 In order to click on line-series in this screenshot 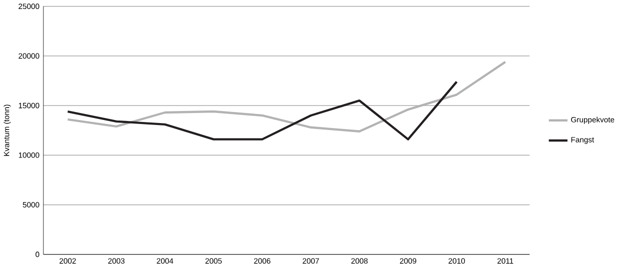, I will do `click(262, 110)`.